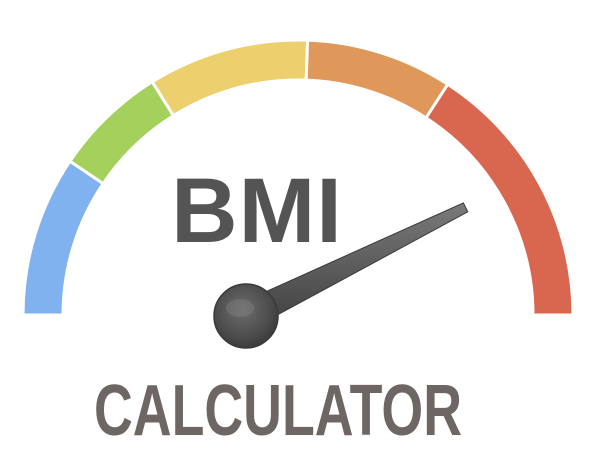  I want to click on gauge-segment-overweight, so click(230, 78).